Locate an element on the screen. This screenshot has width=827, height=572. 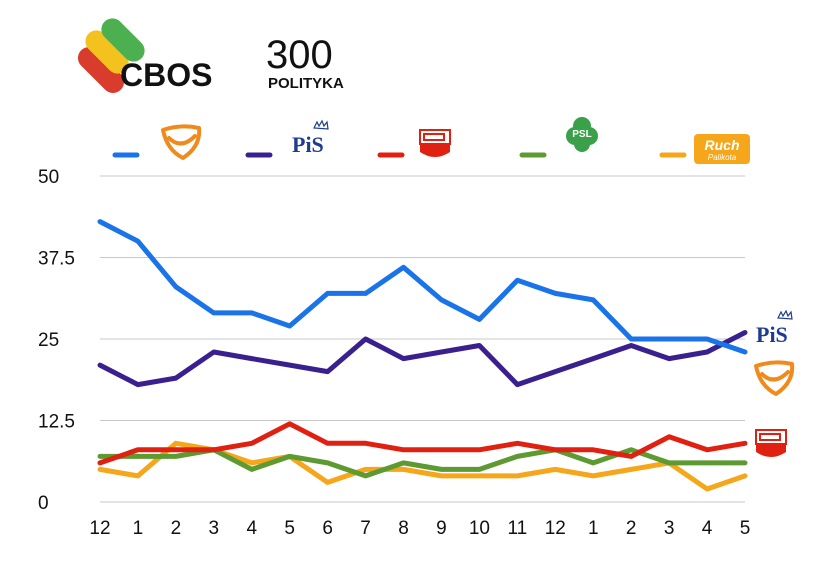
y-tick-label: 37.5 is located at coordinates (56, 259).